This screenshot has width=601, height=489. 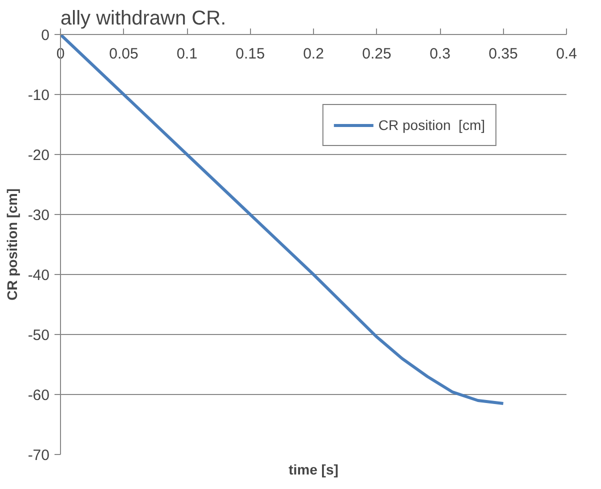 I want to click on y-tick-label: 0, so click(x=45, y=35).